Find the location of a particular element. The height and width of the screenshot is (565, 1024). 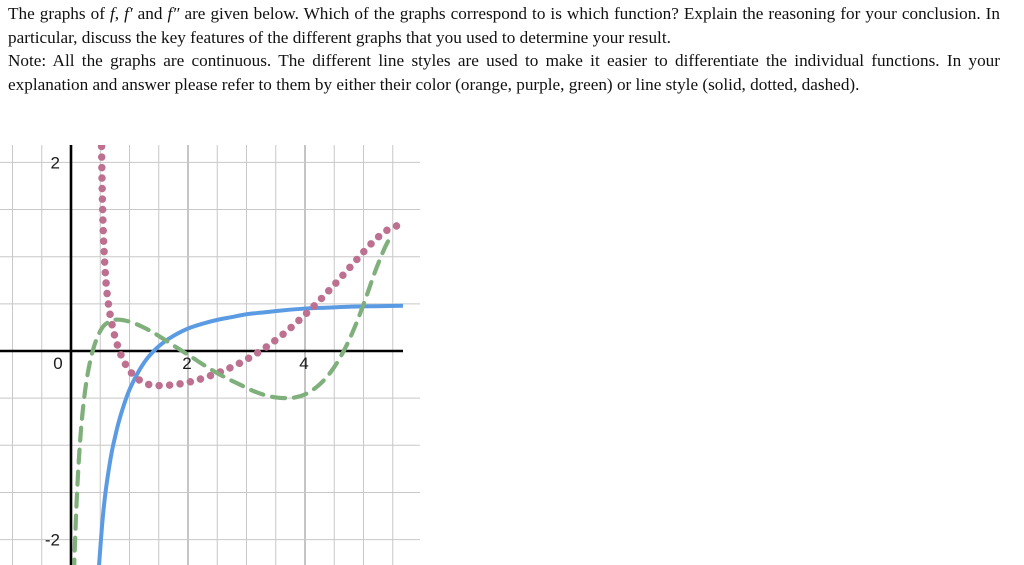

x-tick-label: 2 is located at coordinates (186, 363).